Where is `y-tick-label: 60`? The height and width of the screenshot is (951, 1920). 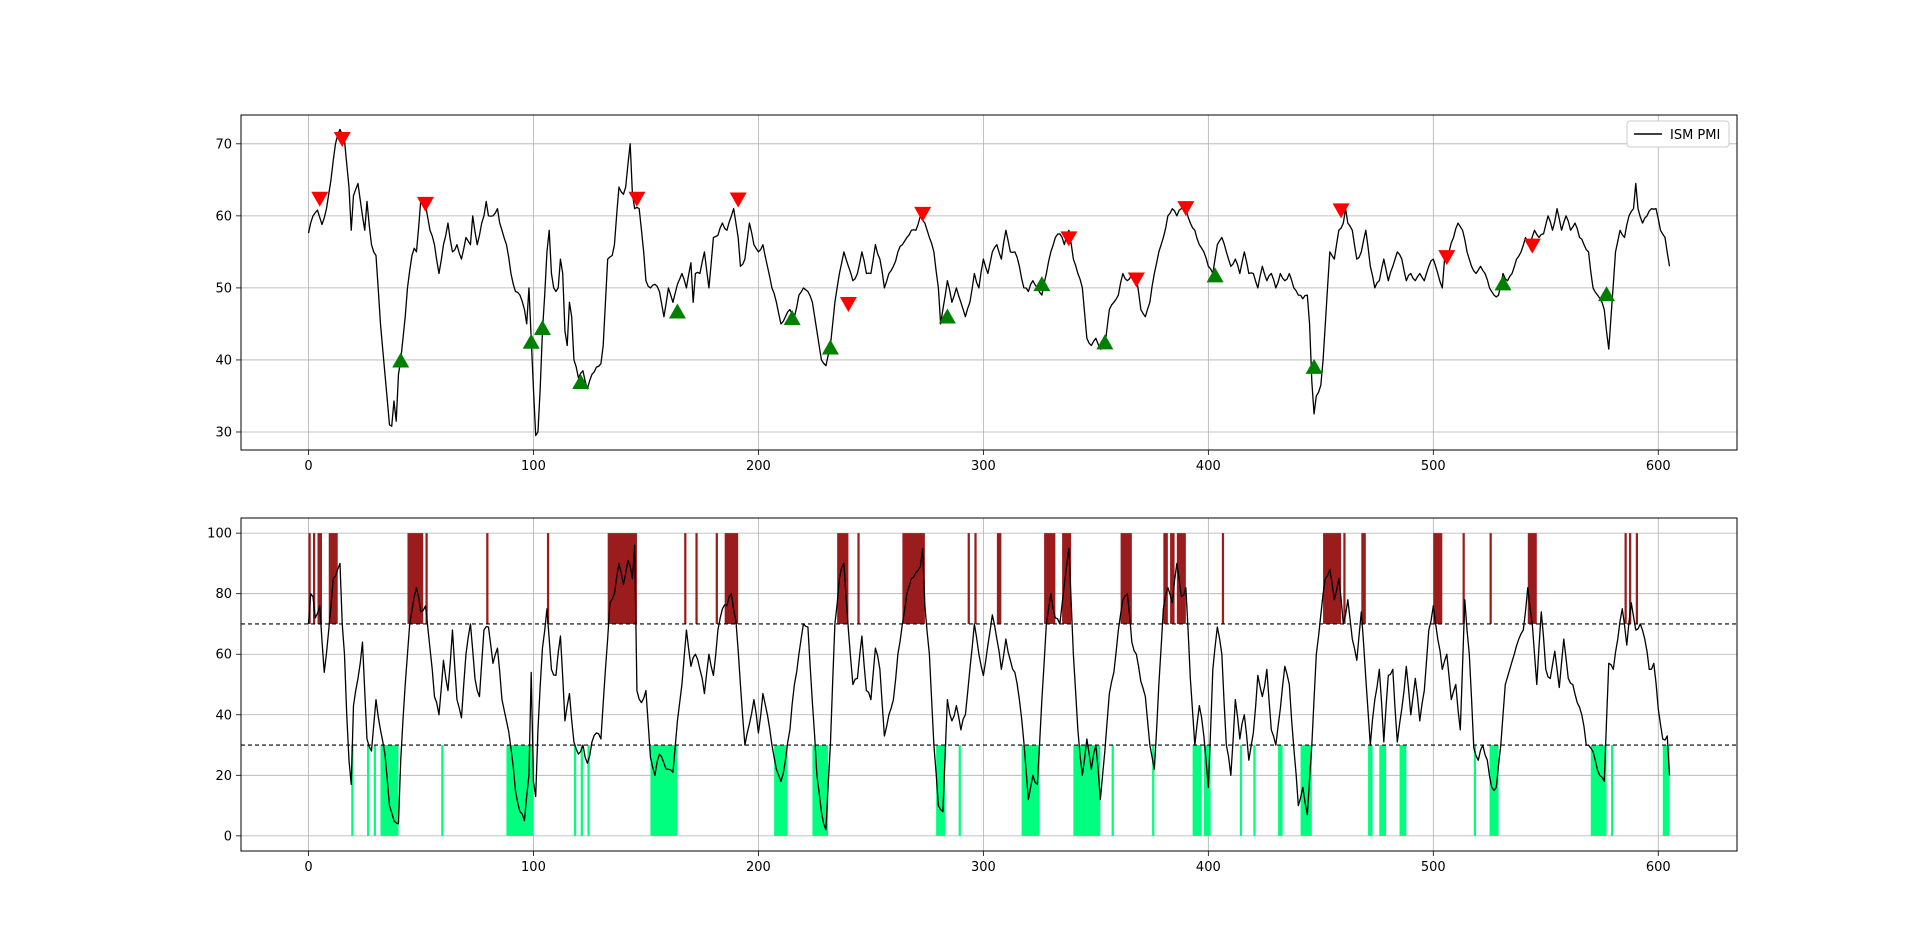
y-tick-label: 60 is located at coordinates (223, 655).